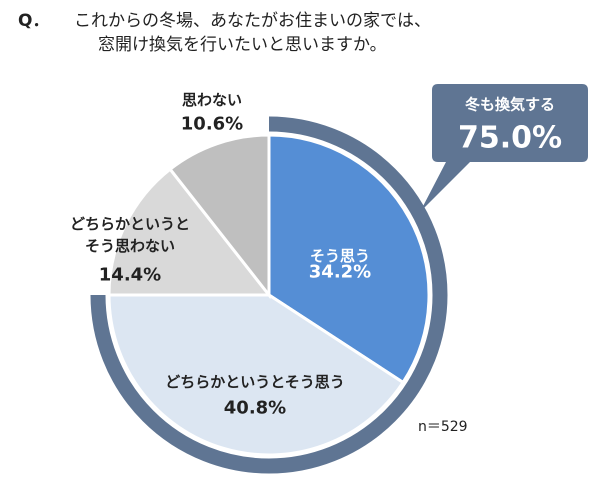  I want to click on annotation-value: 75.0%, so click(510, 138).